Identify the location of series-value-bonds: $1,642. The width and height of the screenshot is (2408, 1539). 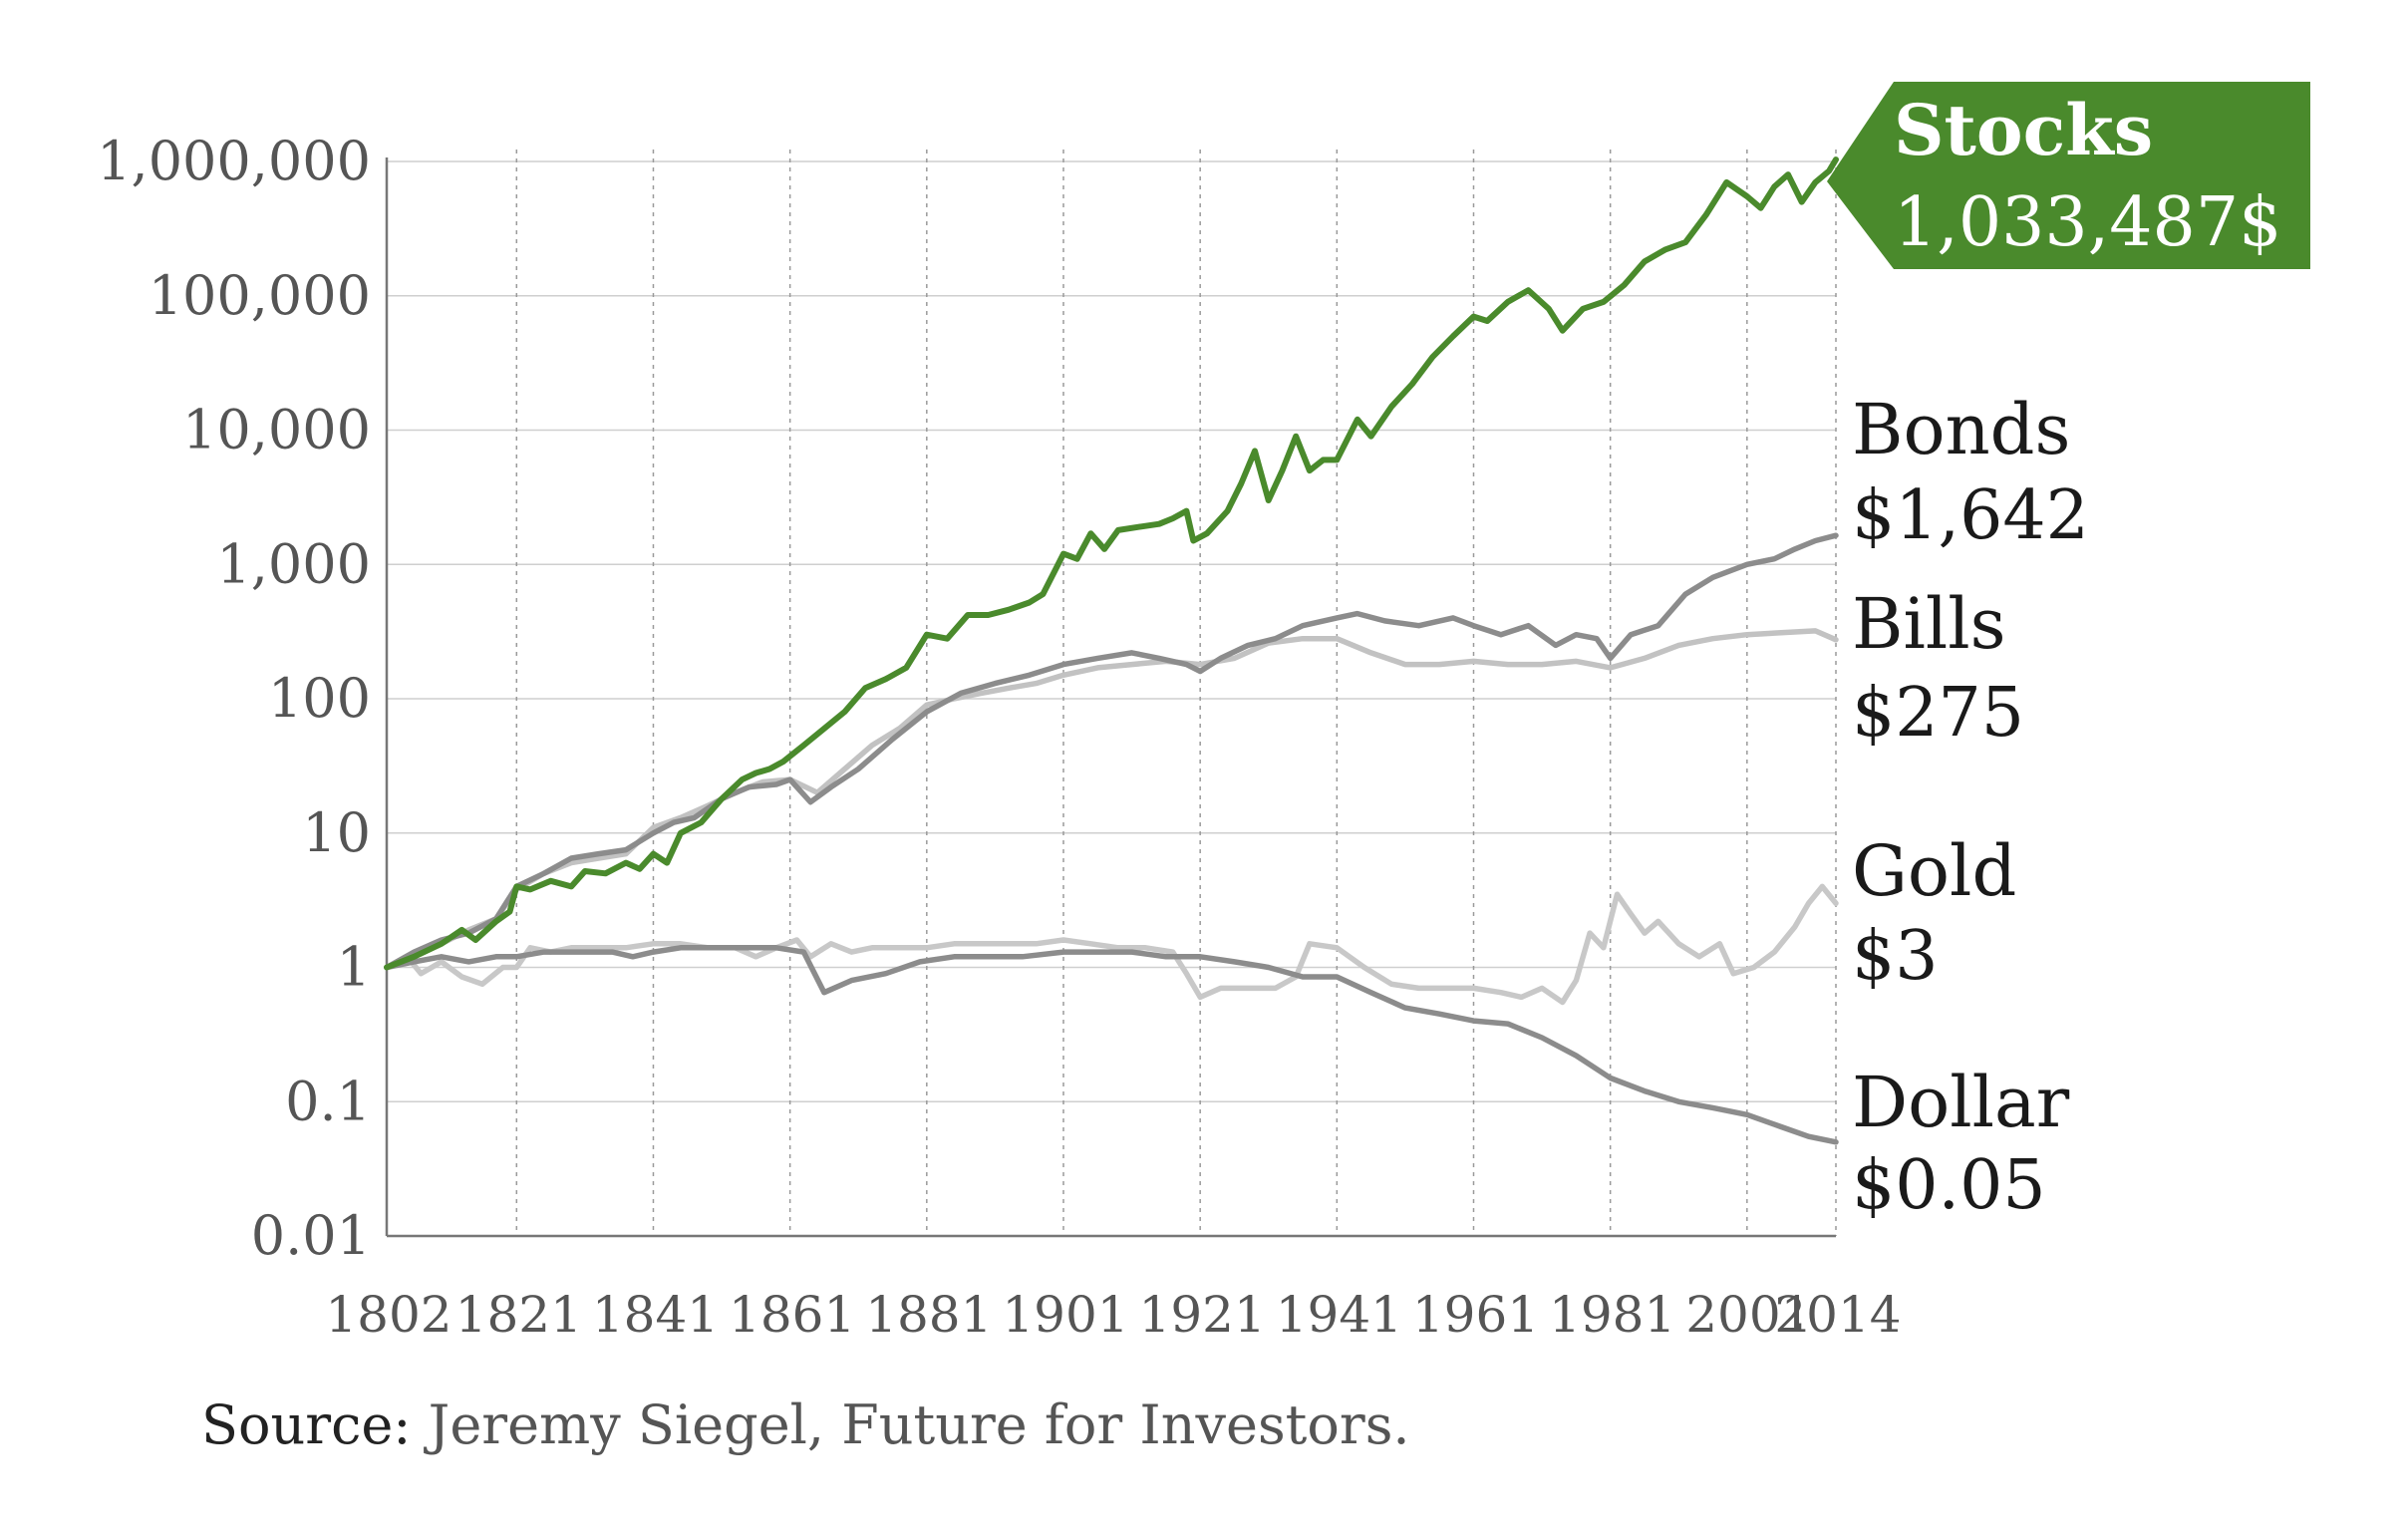
(1970, 515).